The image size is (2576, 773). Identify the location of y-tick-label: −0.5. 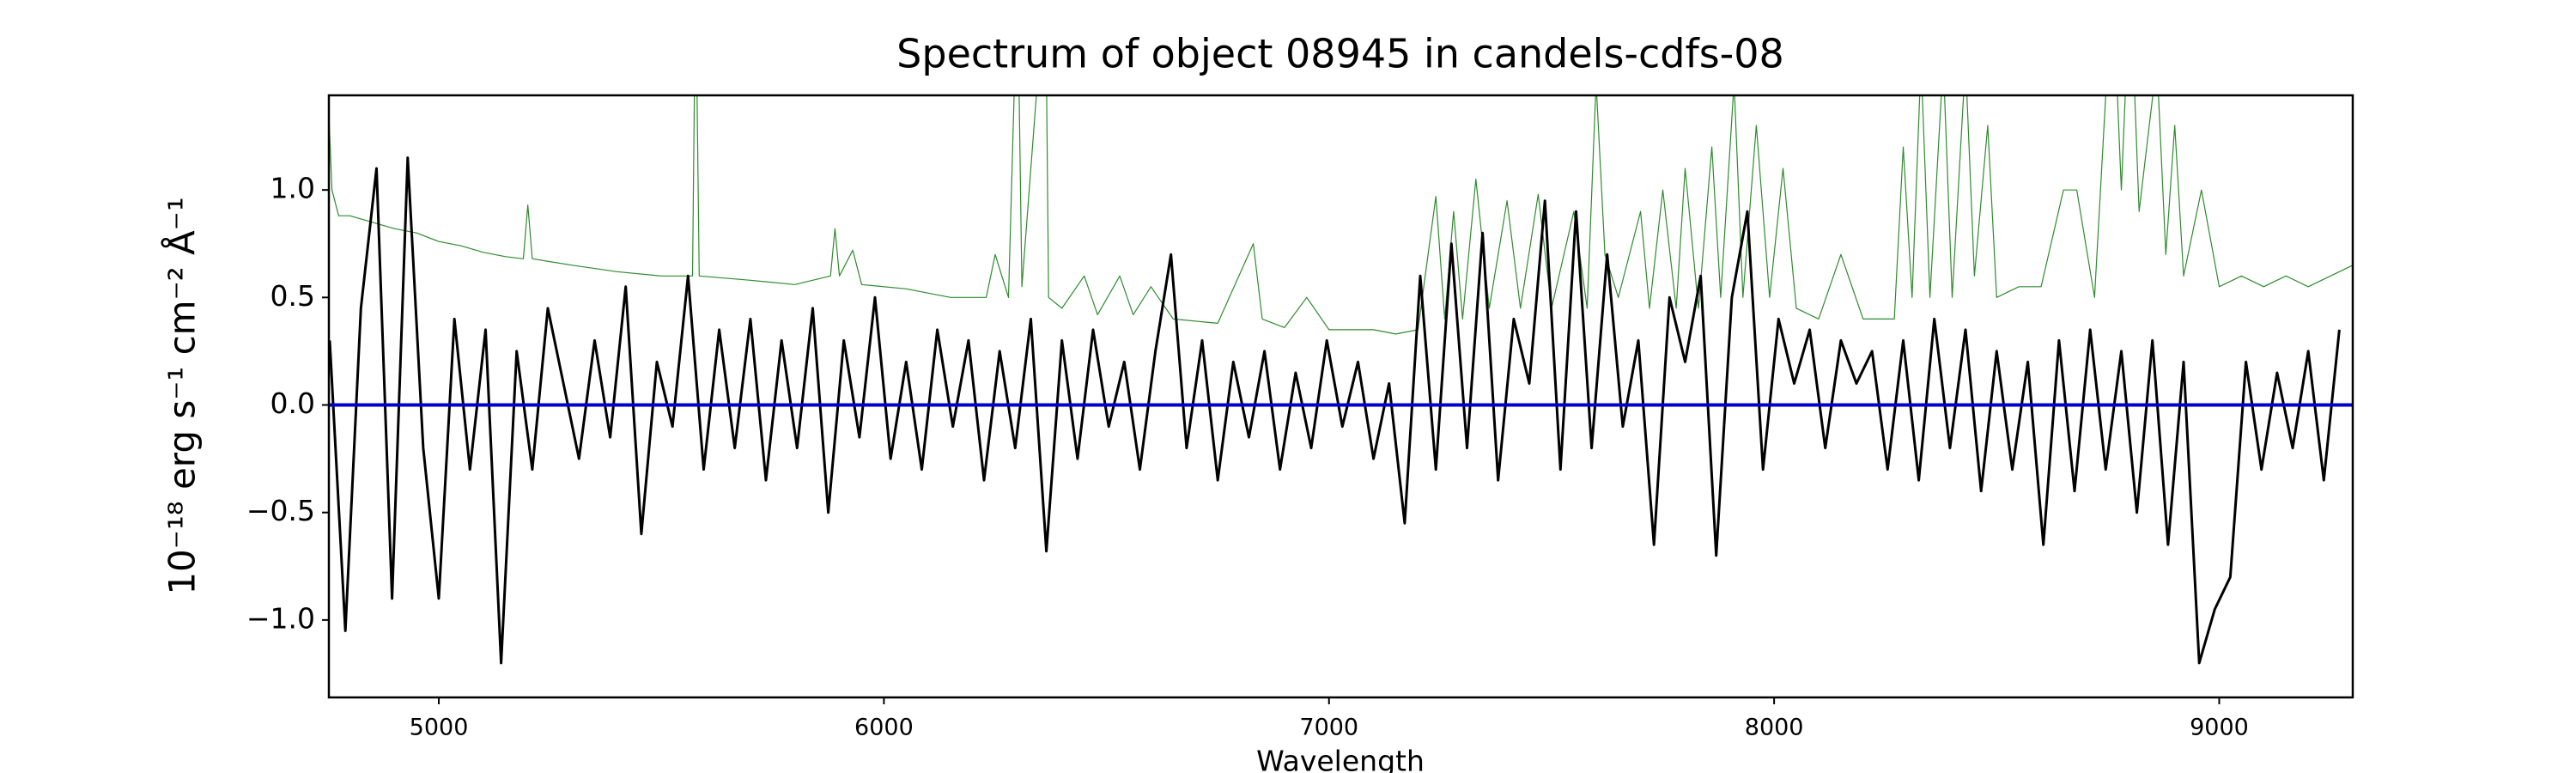
(280, 511).